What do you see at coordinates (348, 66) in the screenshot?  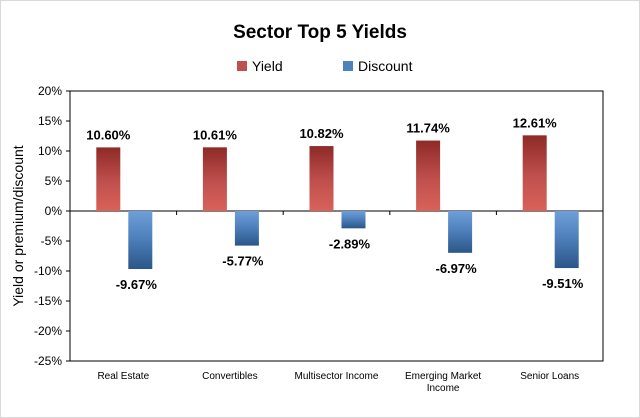 I see `legend-swatch-discount` at bounding box center [348, 66].